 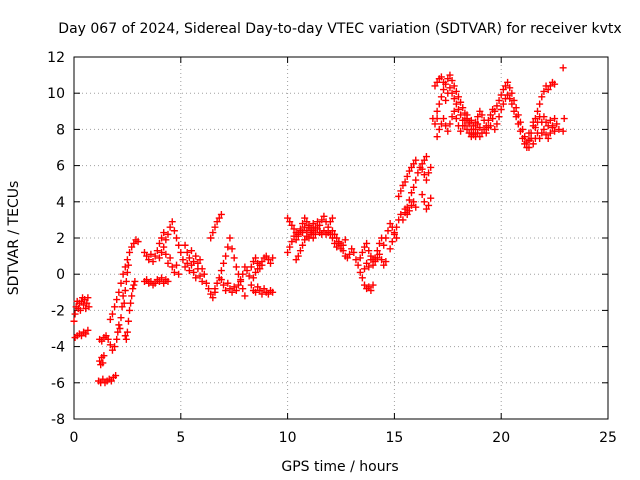 I want to click on y-tick-label: -4, so click(x=58, y=348).